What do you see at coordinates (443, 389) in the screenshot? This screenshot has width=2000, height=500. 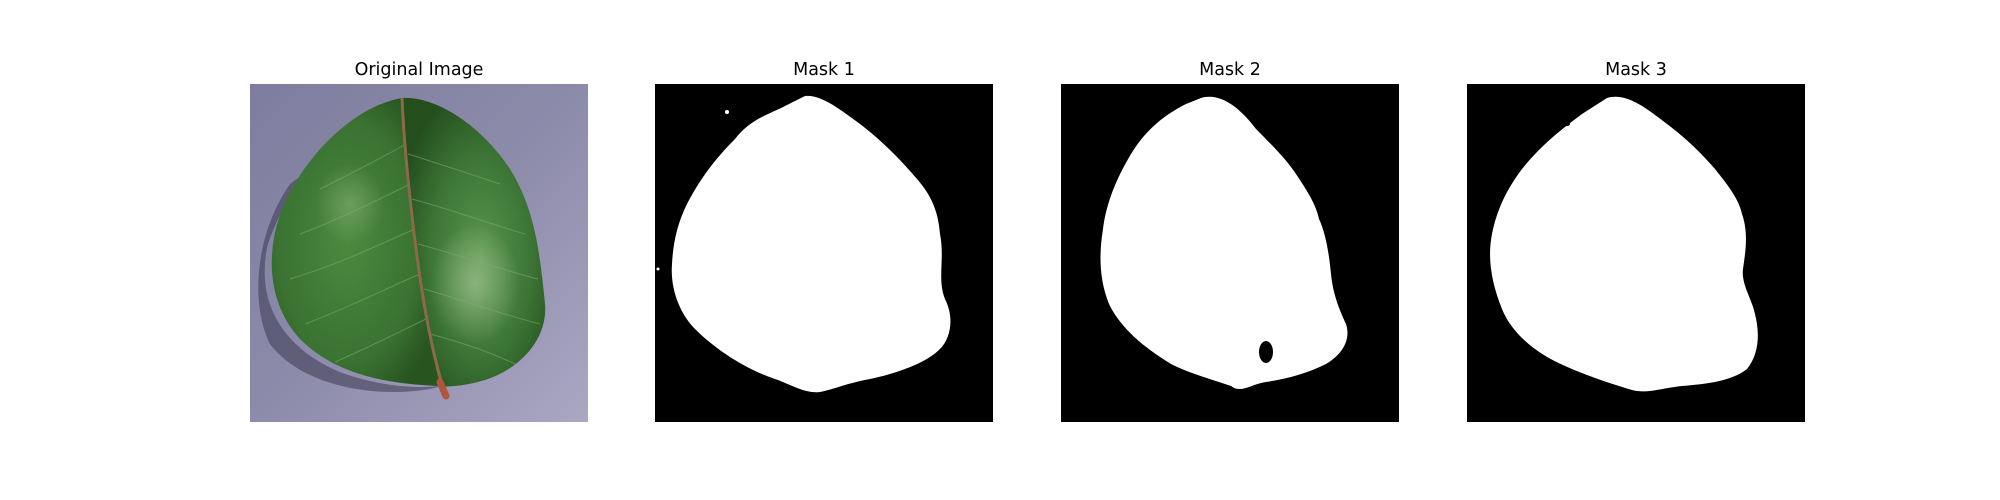 I see `leaf-stem` at bounding box center [443, 389].